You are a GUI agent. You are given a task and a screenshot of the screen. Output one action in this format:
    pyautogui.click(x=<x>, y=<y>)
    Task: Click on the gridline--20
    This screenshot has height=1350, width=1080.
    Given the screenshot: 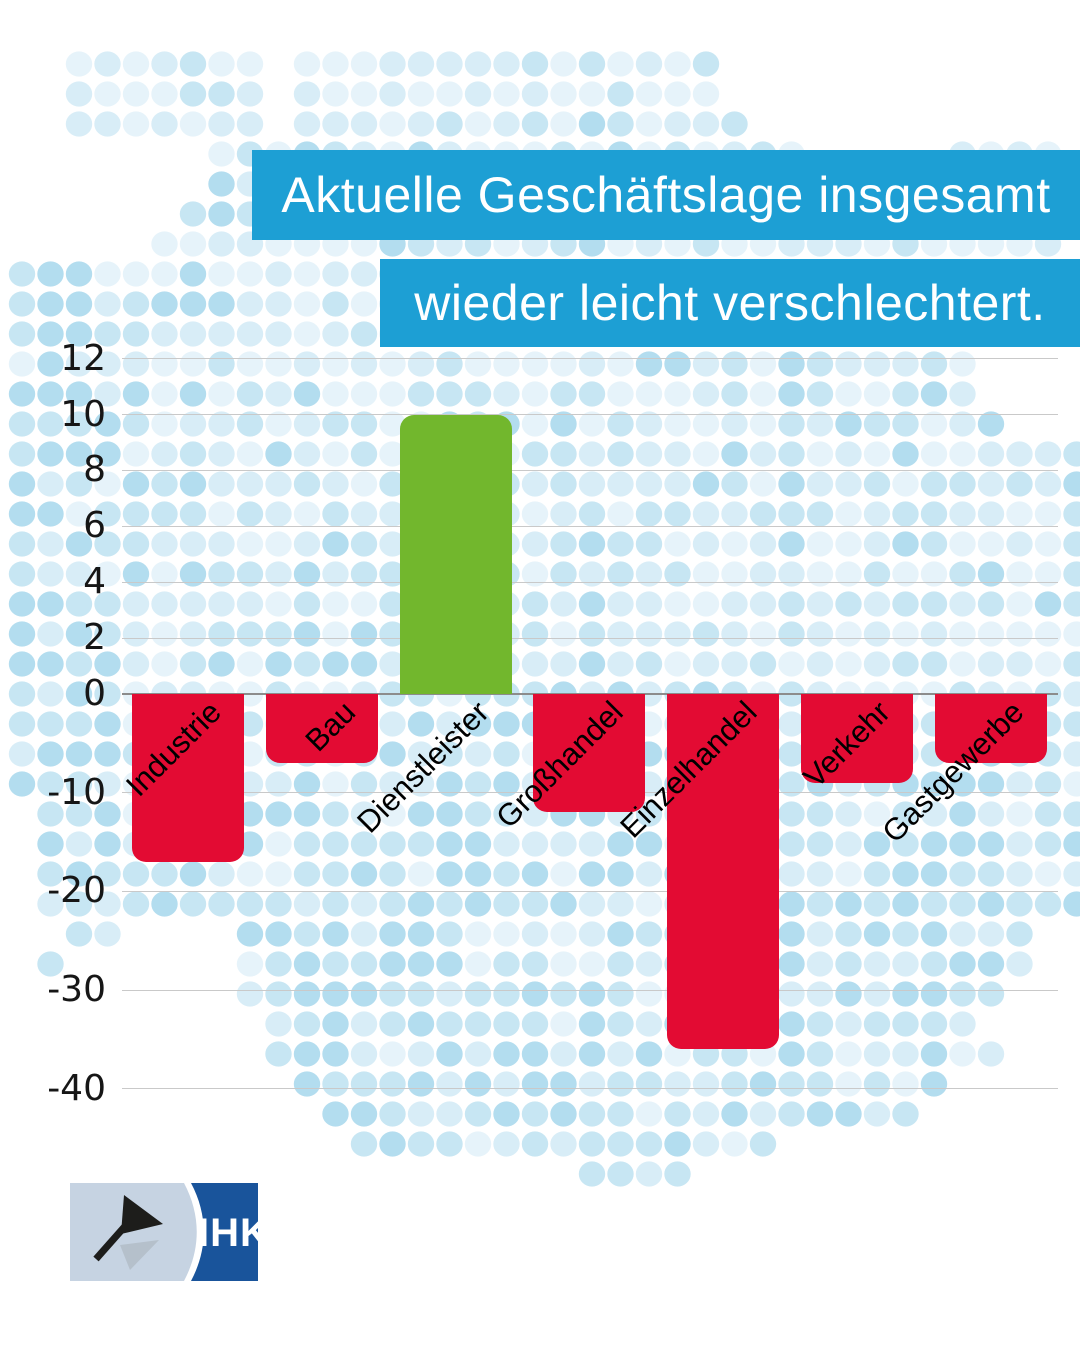 What is the action you would take?
    pyautogui.click(x=590, y=891)
    